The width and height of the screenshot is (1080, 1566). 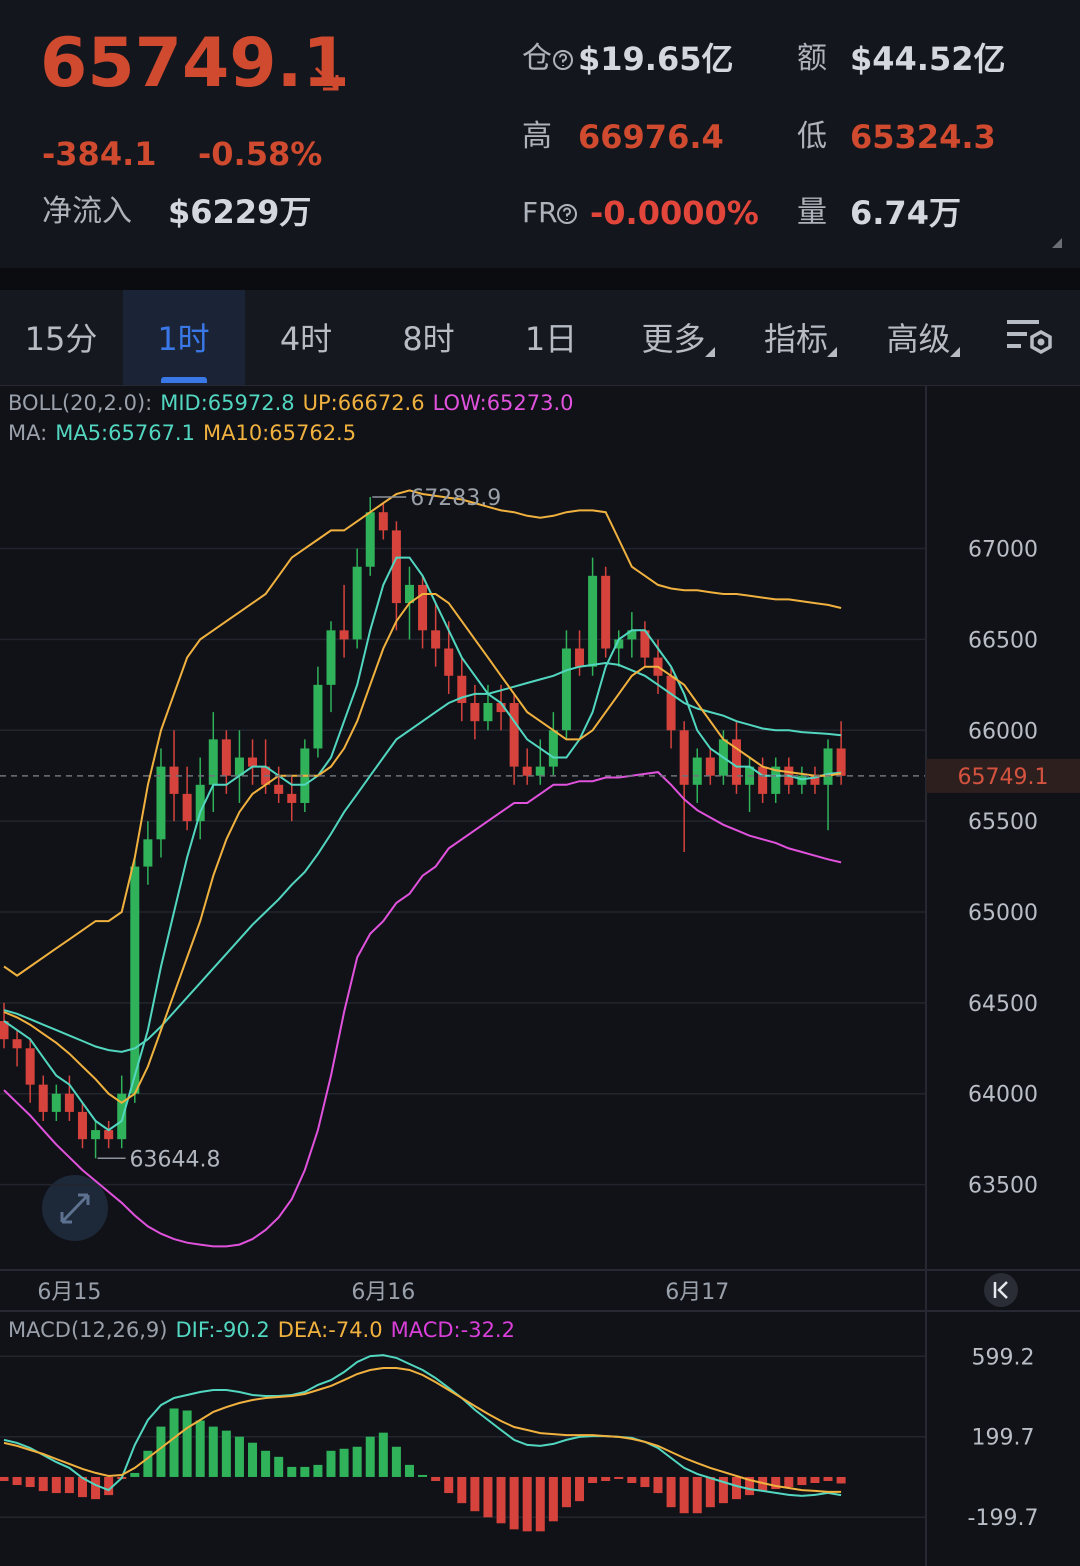 What do you see at coordinates (919, 337) in the screenshot?
I see `timeframe-tab: 高级` at bounding box center [919, 337].